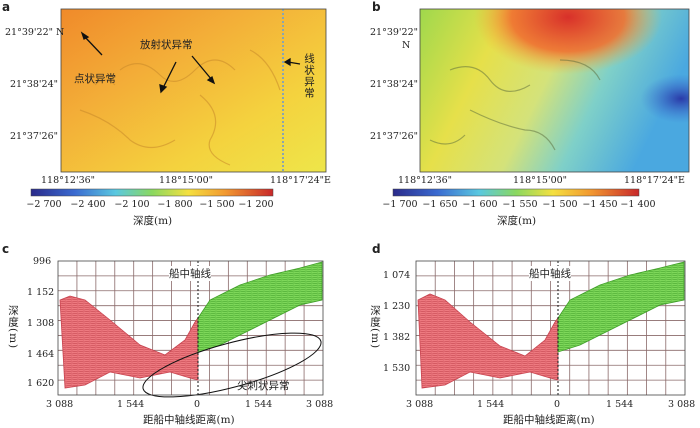  Describe the element at coordinates (406, 45) in the screenshot. I see `panel-b-lat-tick: N` at that location.